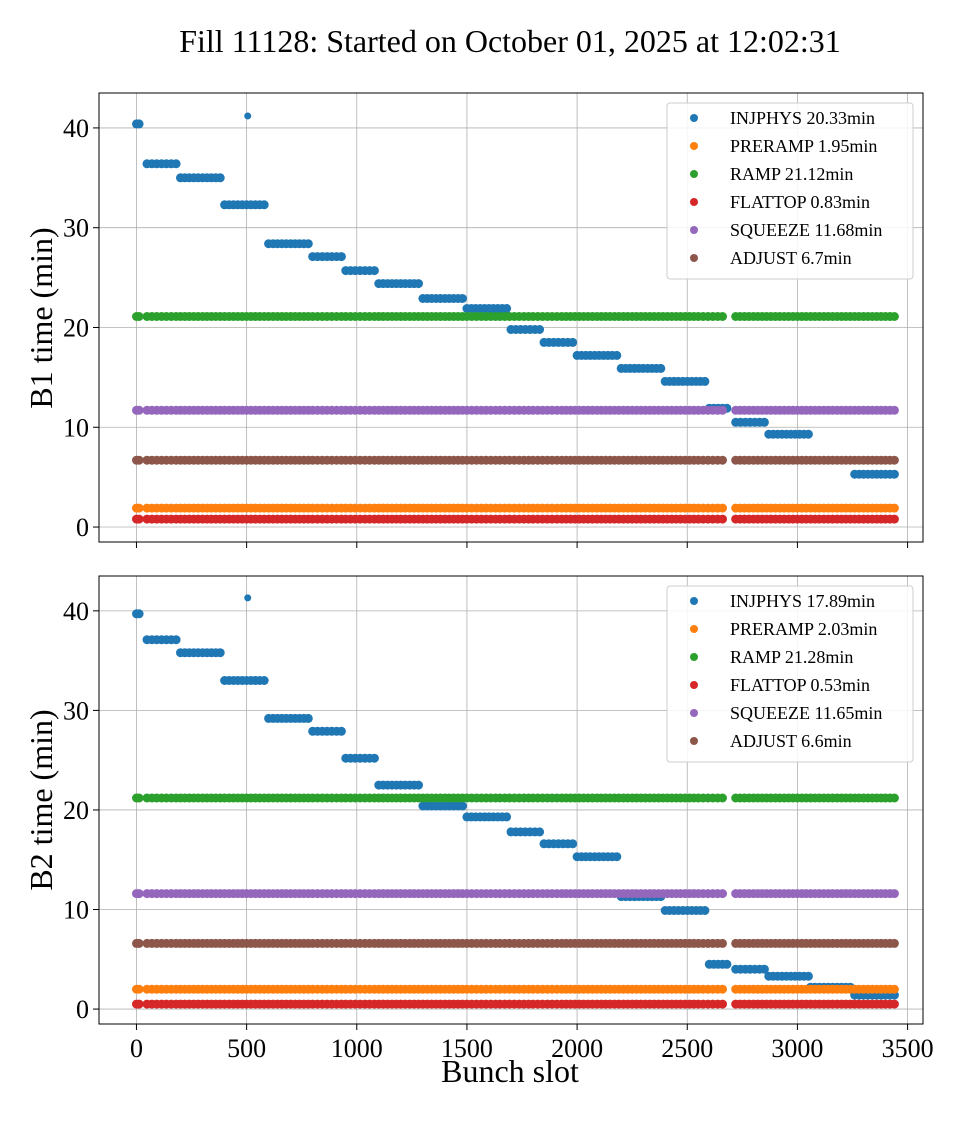  I want to click on legend-marker-squeeze, so click(694, 713).